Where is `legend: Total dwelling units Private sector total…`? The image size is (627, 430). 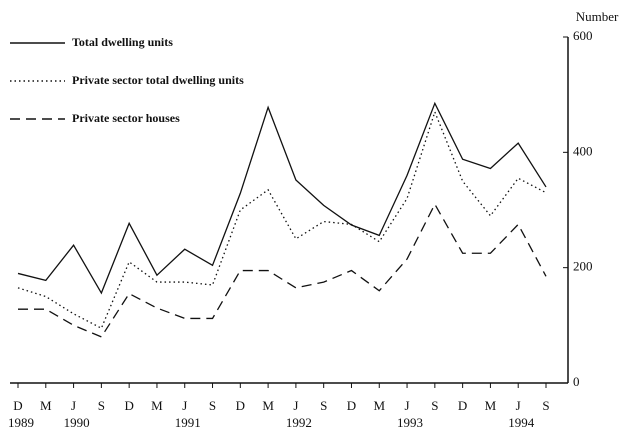 legend: Total dwelling units Private sector total… is located at coordinates (127, 80).